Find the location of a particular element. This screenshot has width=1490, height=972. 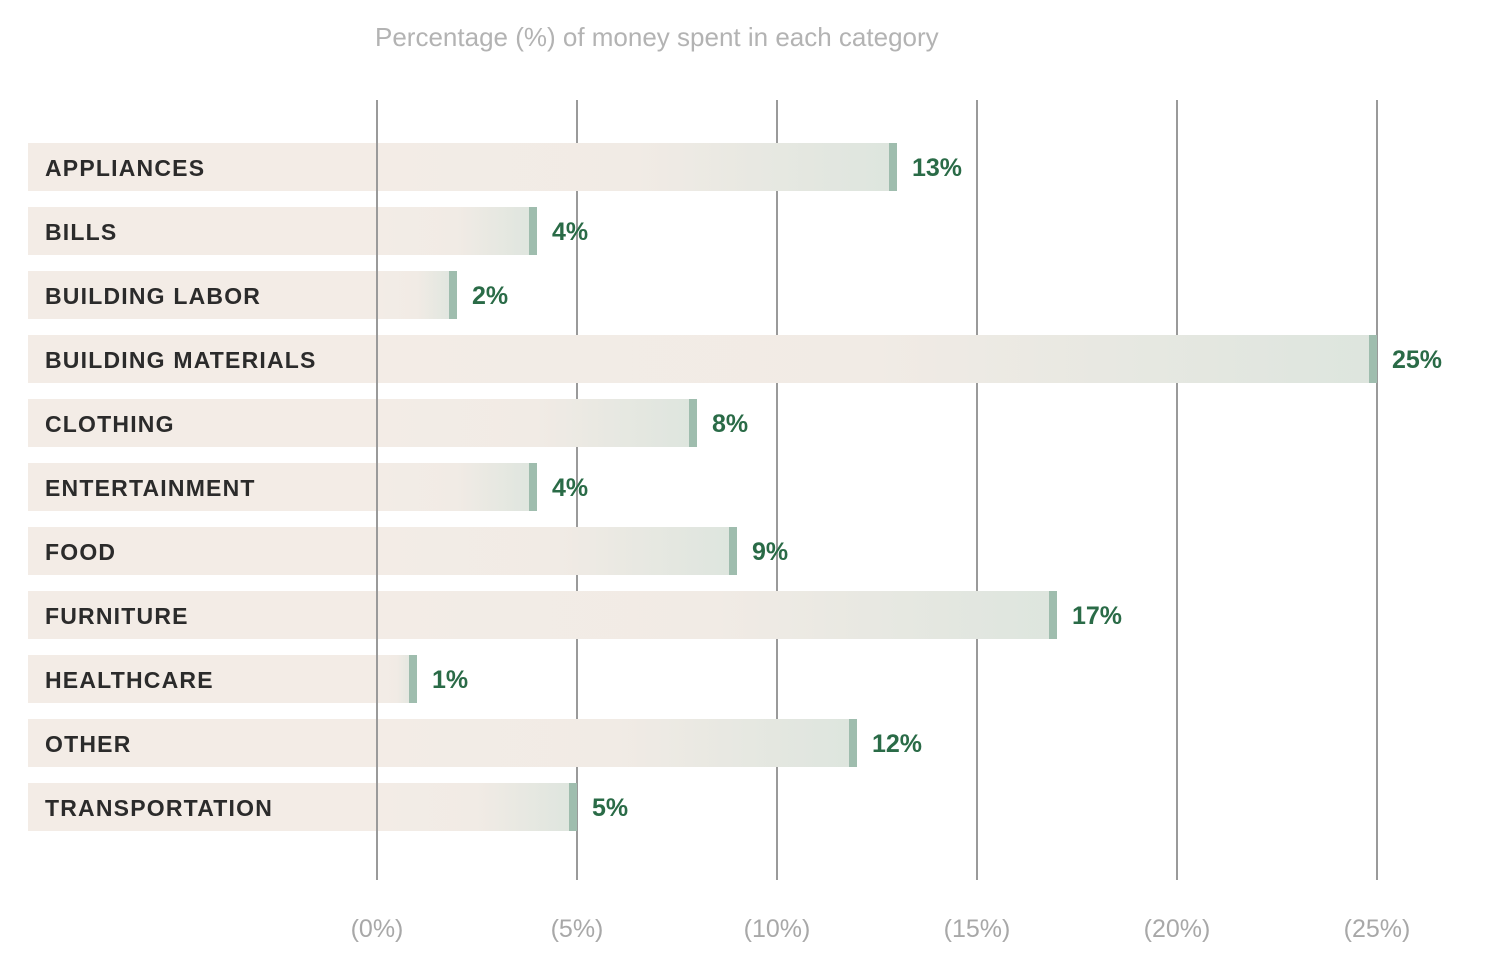

data-label: 17% is located at coordinates (1097, 616).